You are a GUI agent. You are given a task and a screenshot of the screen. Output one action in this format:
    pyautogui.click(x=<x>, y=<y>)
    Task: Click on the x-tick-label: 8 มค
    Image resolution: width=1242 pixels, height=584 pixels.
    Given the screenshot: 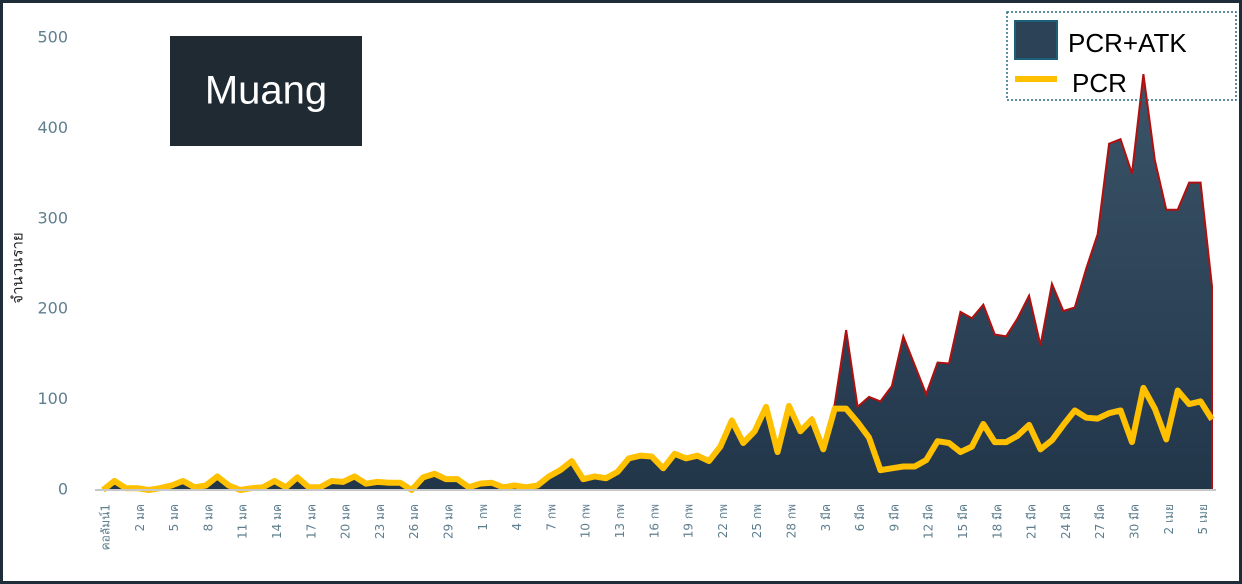 What is the action you would take?
    pyautogui.click(x=208, y=517)
    